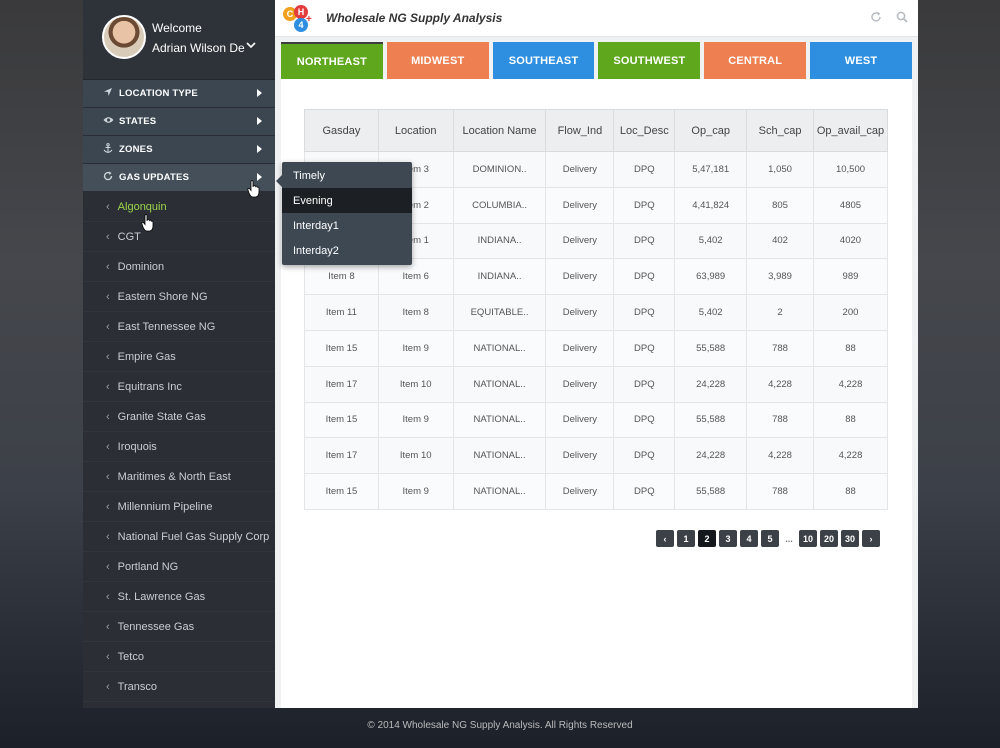 This screenshot has height=748, width=1000. What do you see at coordinates (871, 538) in the screenshot?
I see `next-page-button: ›` at bounding box center [871, 538].